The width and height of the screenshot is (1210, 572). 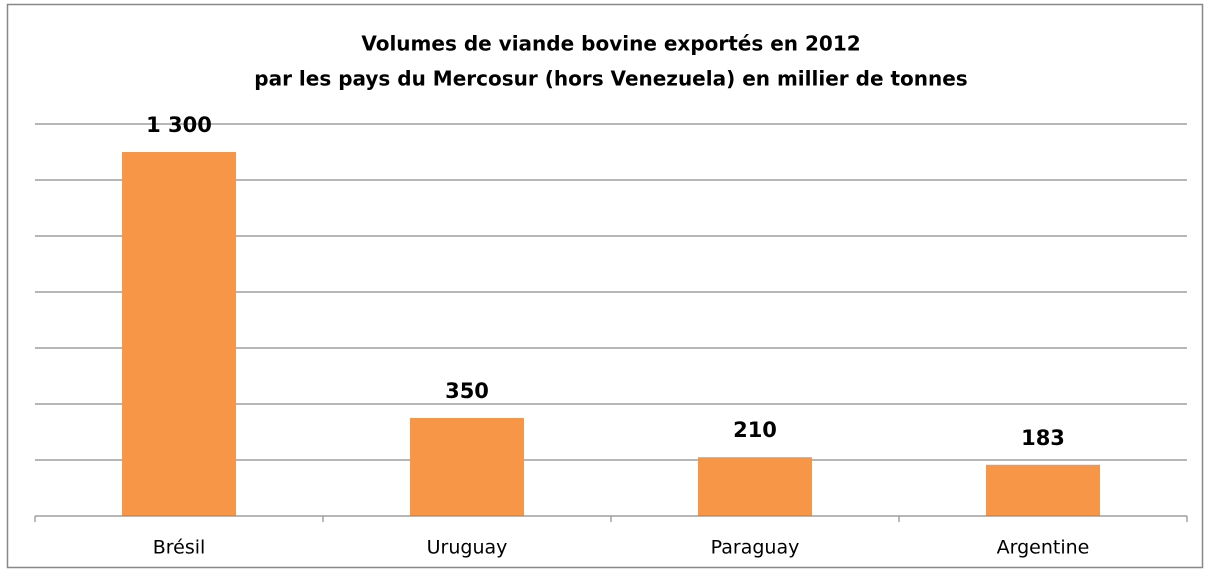 What do you see at coordinates (467, 391) in the screenshot?
I see `data-label: 350` at bounding box center [467, 391].